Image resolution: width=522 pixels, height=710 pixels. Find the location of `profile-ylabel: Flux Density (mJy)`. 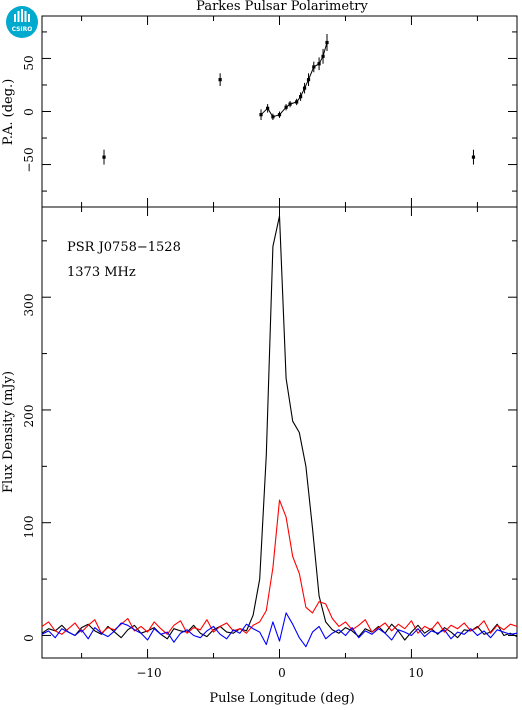

profile-ylabel: Flux Density (mJy) is located at coordinates (8, 432).